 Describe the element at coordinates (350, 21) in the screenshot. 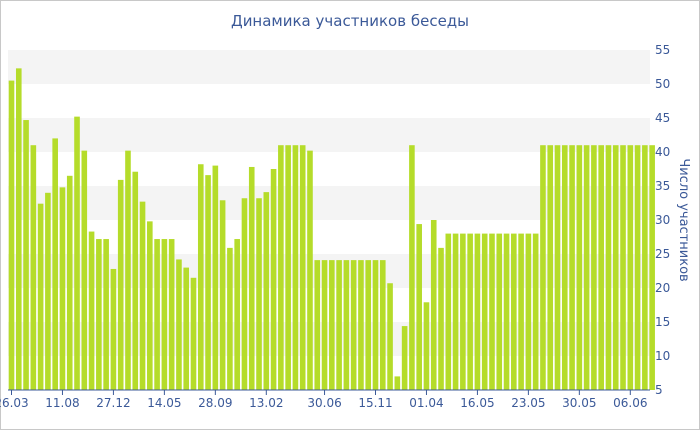

I see `chart-title: Динамика участников беседы` at that location.